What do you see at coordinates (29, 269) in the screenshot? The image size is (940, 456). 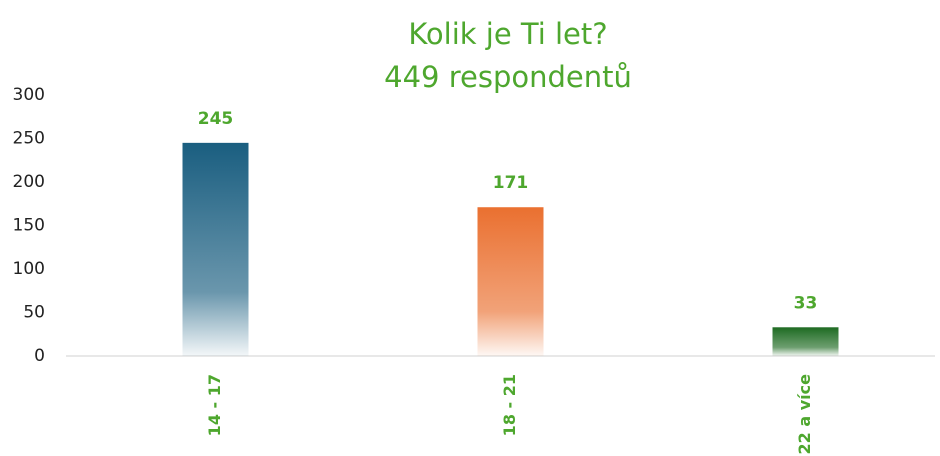 I see `y-tick-label: 100` at bounding box center [29, 269].